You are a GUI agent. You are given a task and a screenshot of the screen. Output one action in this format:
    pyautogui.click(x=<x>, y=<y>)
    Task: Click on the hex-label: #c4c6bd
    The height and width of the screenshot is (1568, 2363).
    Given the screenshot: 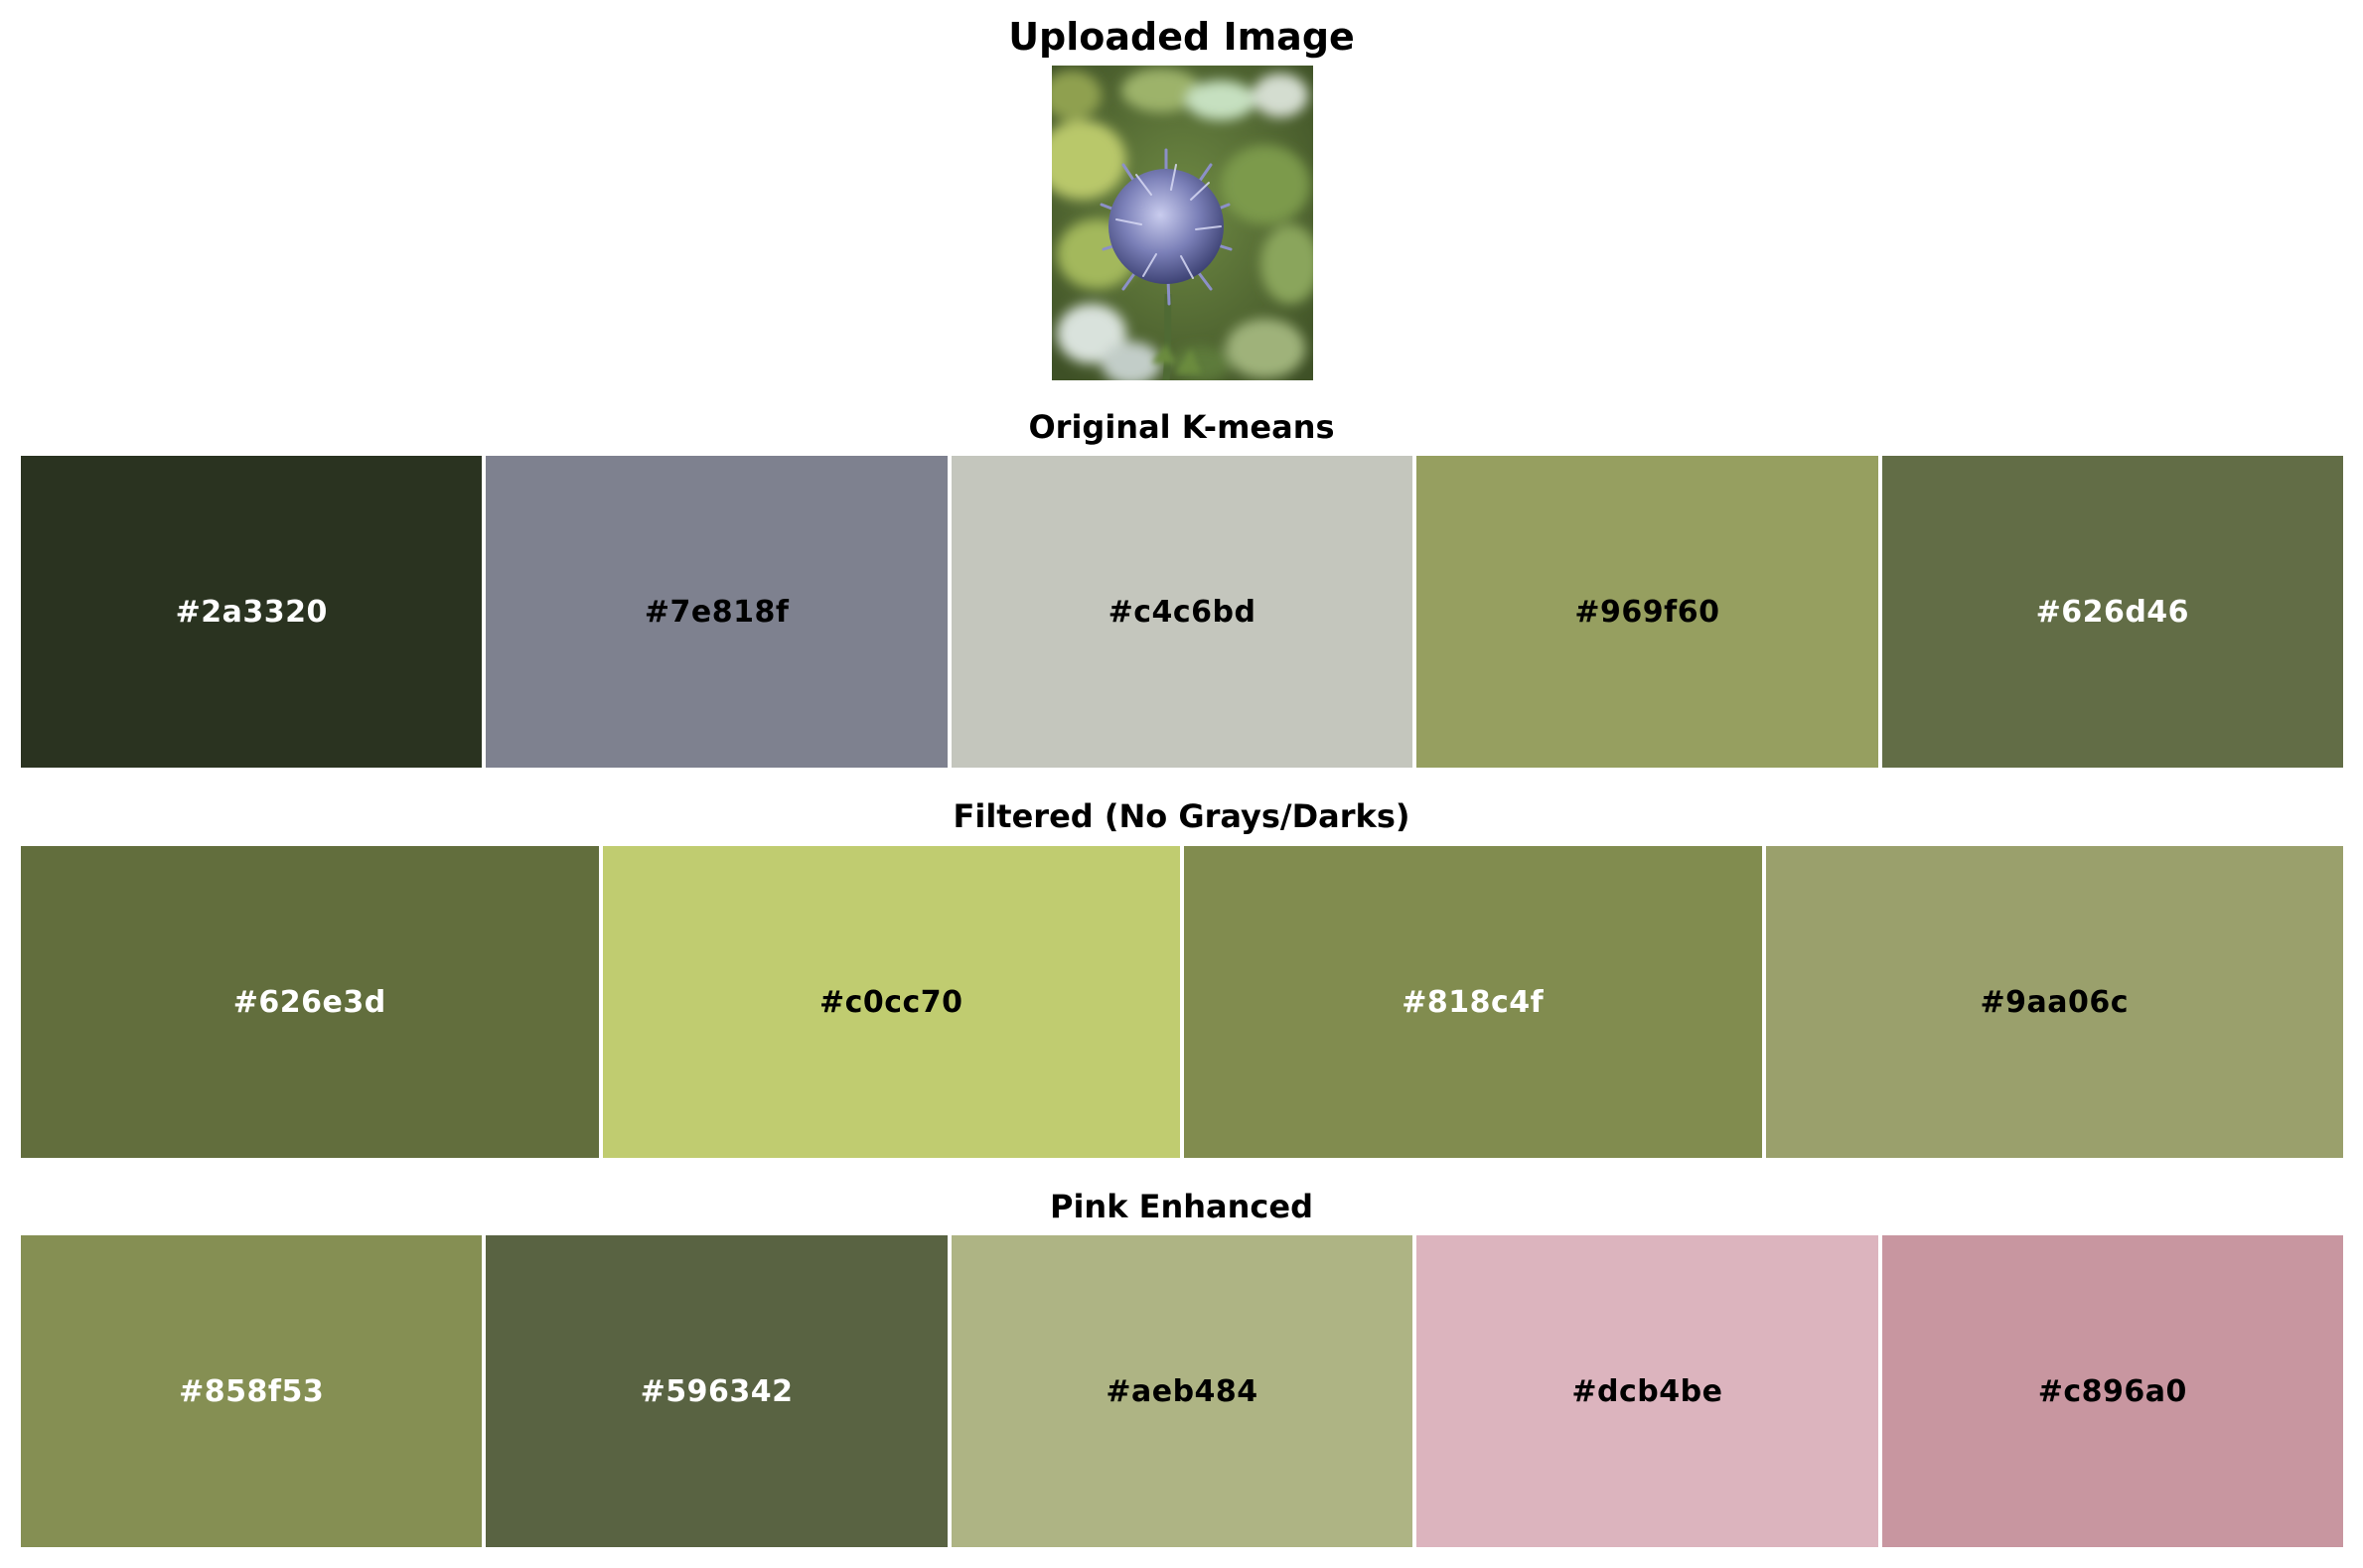 What is the action you would take?
    pyautogui.click(x=1182, y=612)
    